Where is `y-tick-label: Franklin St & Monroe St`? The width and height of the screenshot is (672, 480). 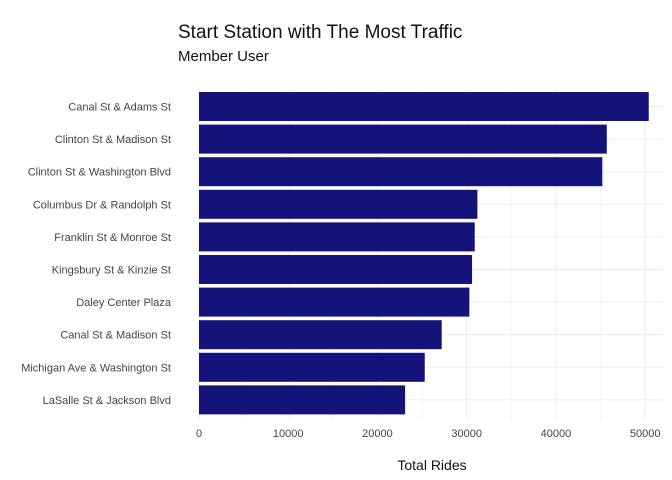 y-tick-label: Franklin St & Monroe St is located at coordinates (112, 238).